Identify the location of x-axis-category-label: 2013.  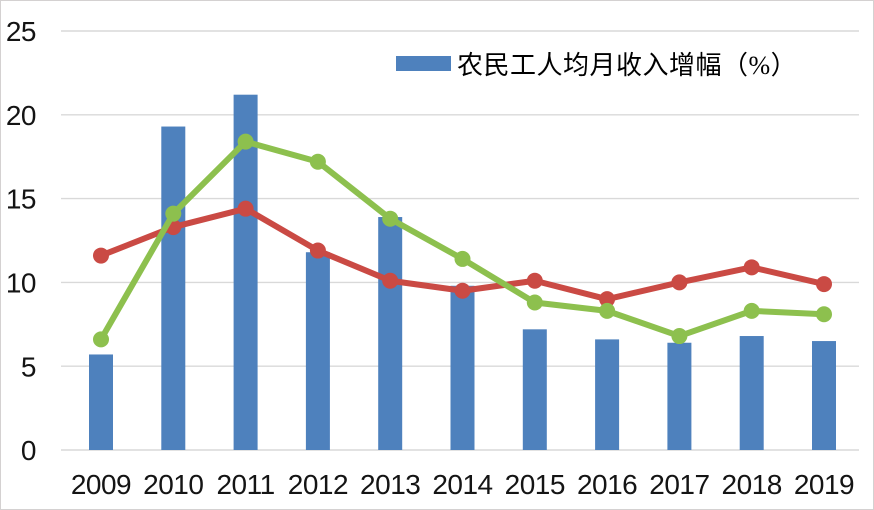
(390, 484).